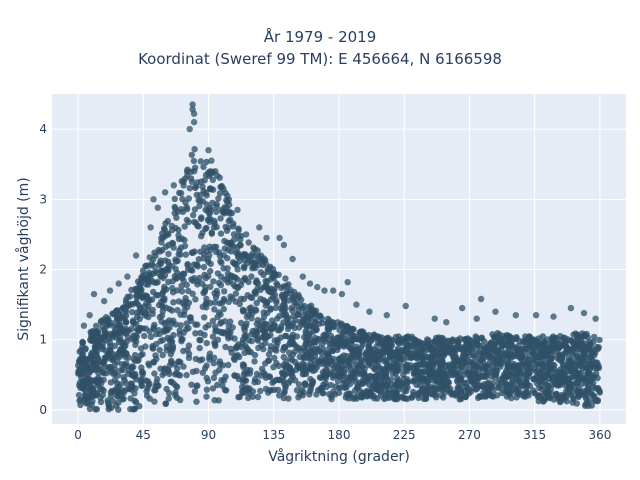 Image resolution: width=640 pixels, height=480 pixels. I want to click on y-axis-label: Signifikant våghöjd (m), so click(23, 258).